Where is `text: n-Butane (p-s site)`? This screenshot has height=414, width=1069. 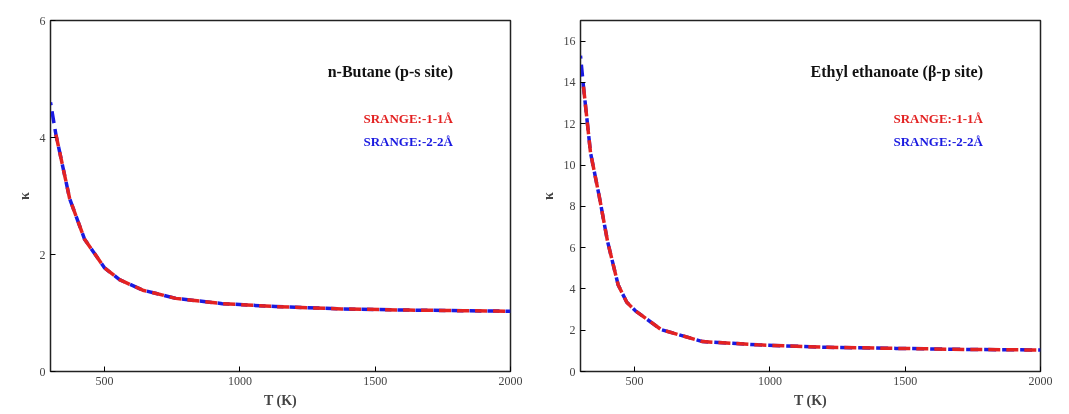
text: n-Butane (p-s site) is located at coordinates (390, 72).